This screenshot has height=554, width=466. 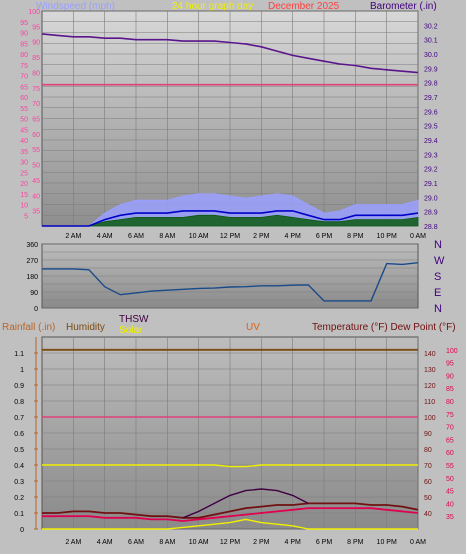 I want to click on x-tick-label: 10 PM, so click(x=387, y=542).